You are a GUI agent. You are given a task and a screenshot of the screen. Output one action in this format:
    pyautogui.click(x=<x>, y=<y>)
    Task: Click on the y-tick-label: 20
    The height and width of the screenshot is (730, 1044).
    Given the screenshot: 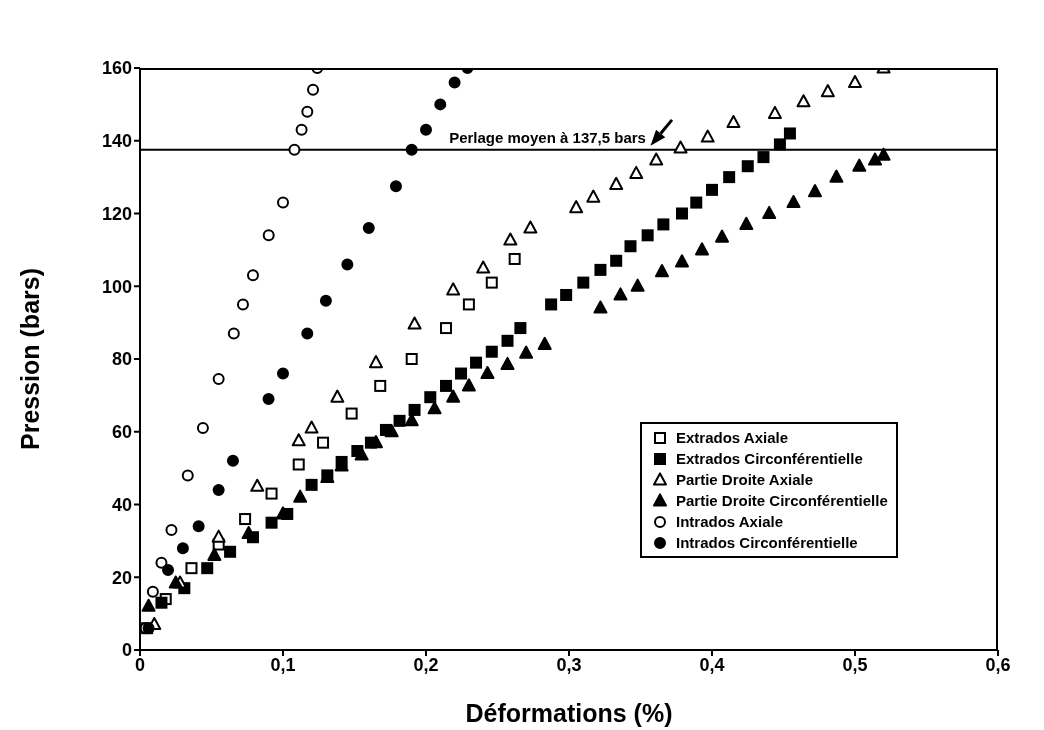 What is the action you would take?
    pyautogui.click(x=121, y=577)
    